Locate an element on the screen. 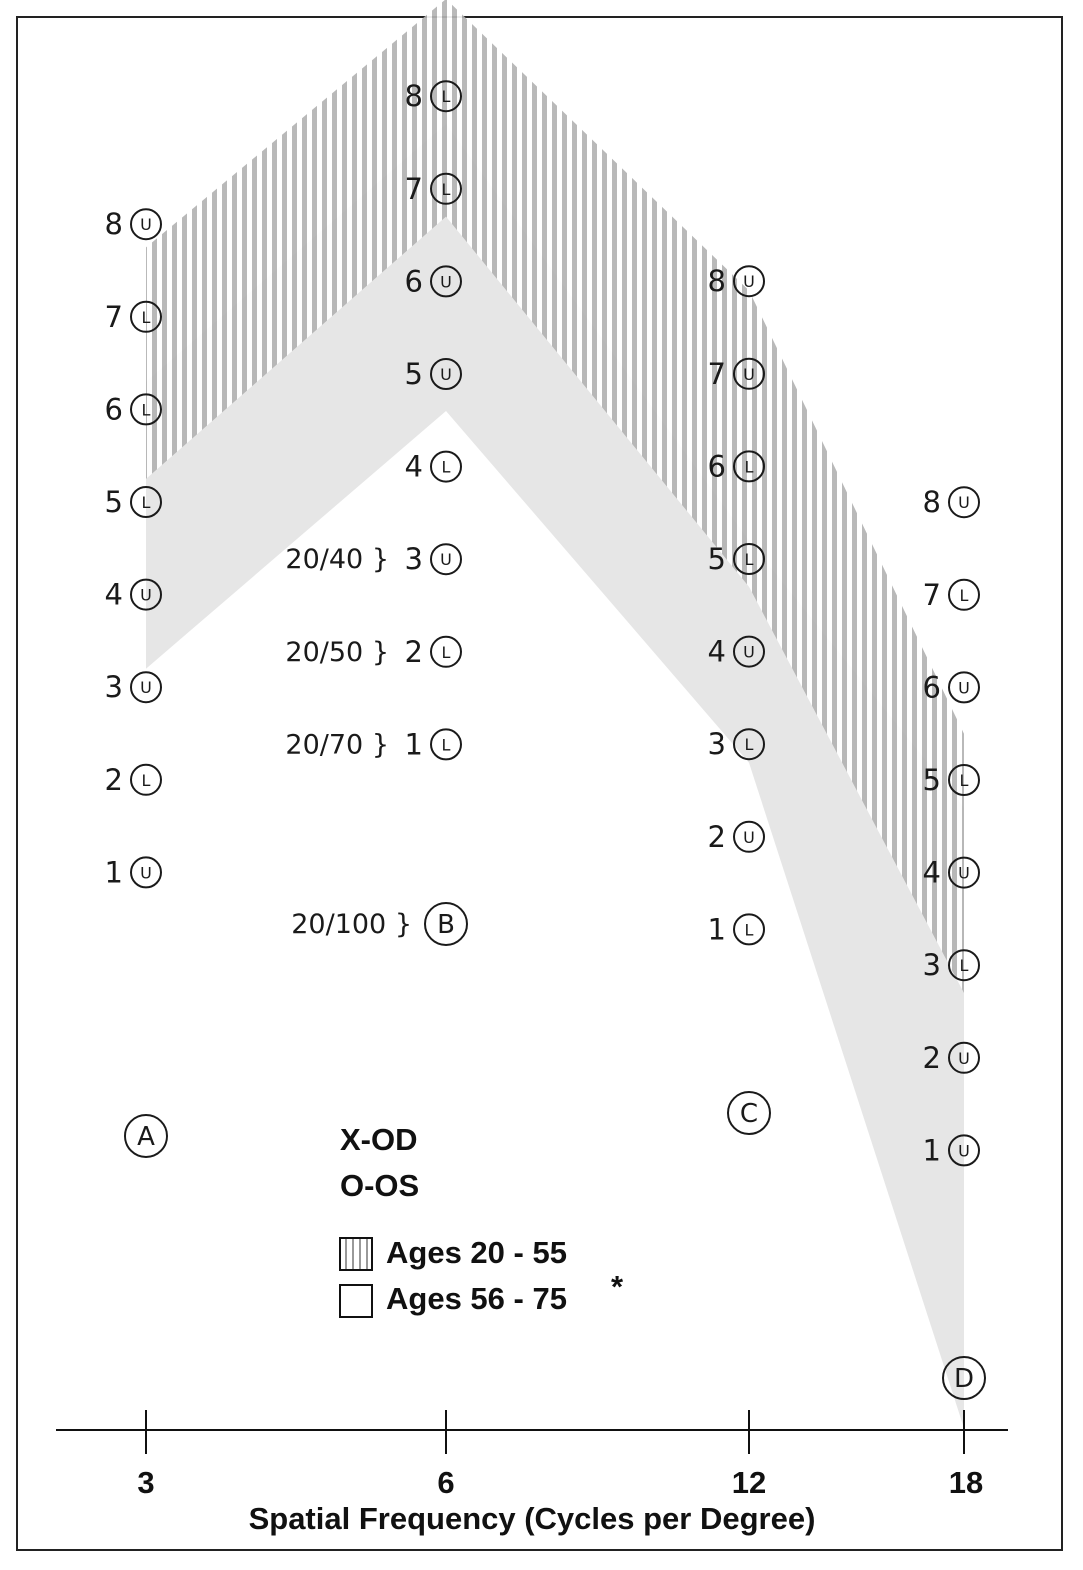 The width and height of the screenshot is (1083, 1570). column-letter: D is located at coordinates (964, 1379).